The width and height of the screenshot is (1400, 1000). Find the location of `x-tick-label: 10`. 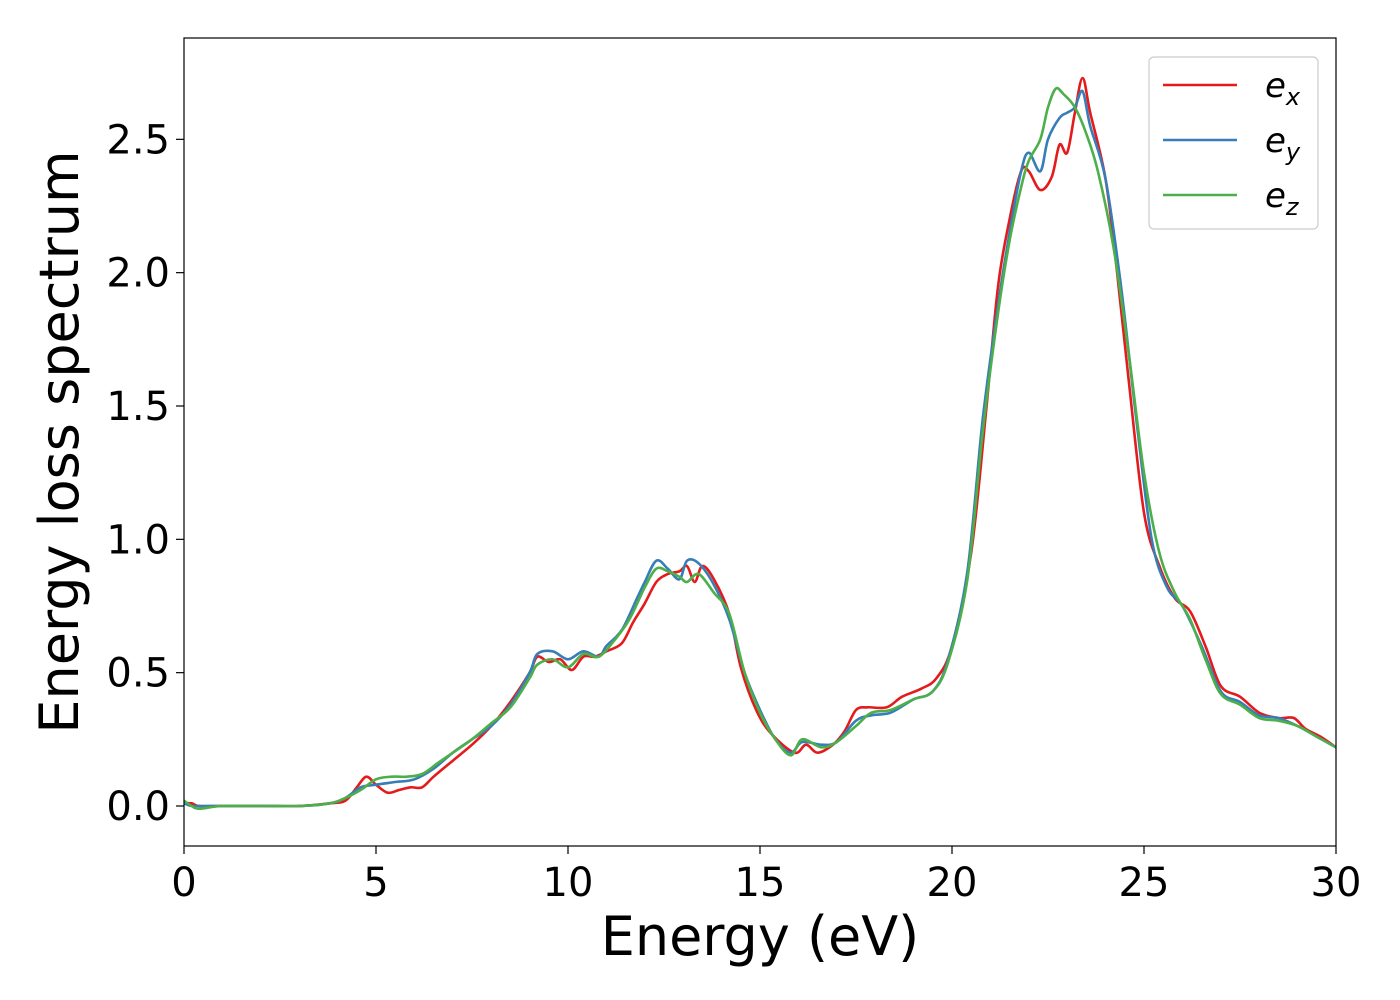

x-tick-label: 10 is located at coordinates (568, 883).